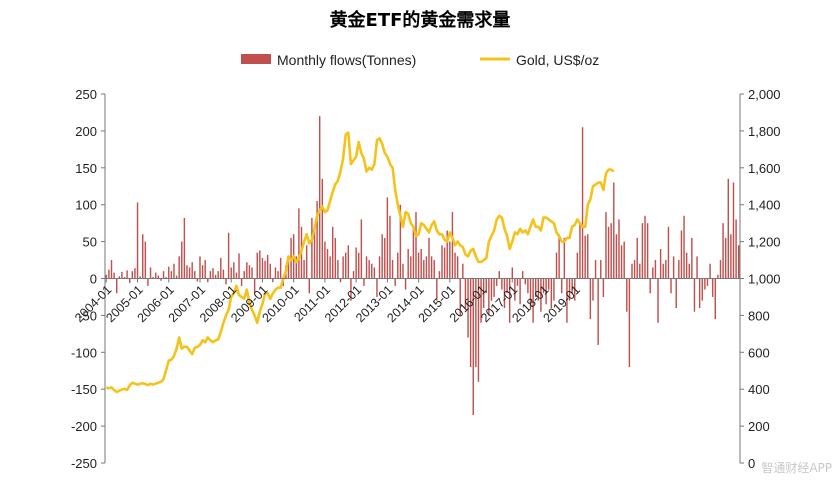 The image size is (840, 487). Describe the element at coordinates (84, 352) in the screenshot. I see `left-tick-label: -100` at that location.